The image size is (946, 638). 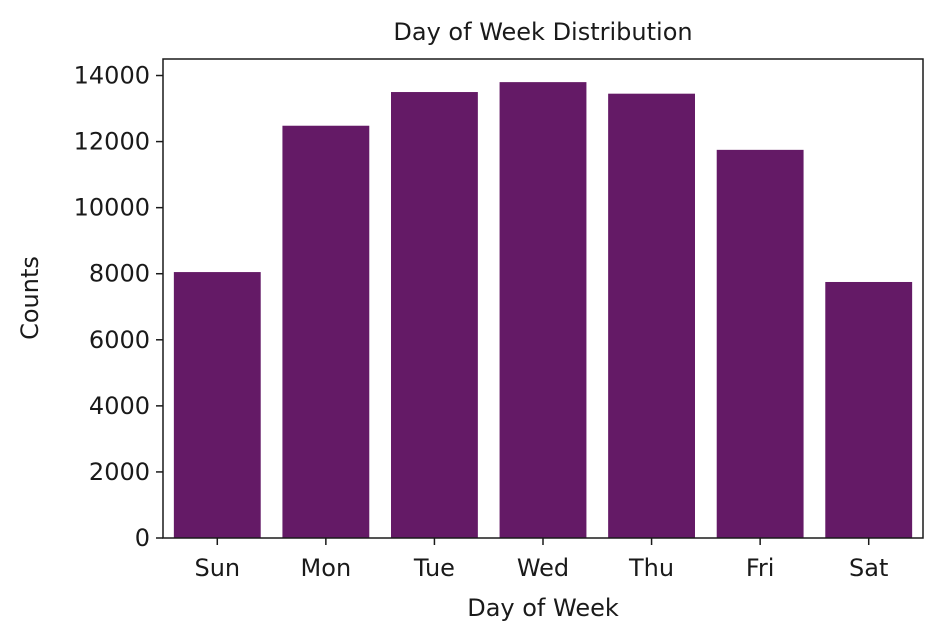 What do you see at coordinates (217, 405) in the screenshot?
I see `bar-sun` at bounding box center [217, 405].